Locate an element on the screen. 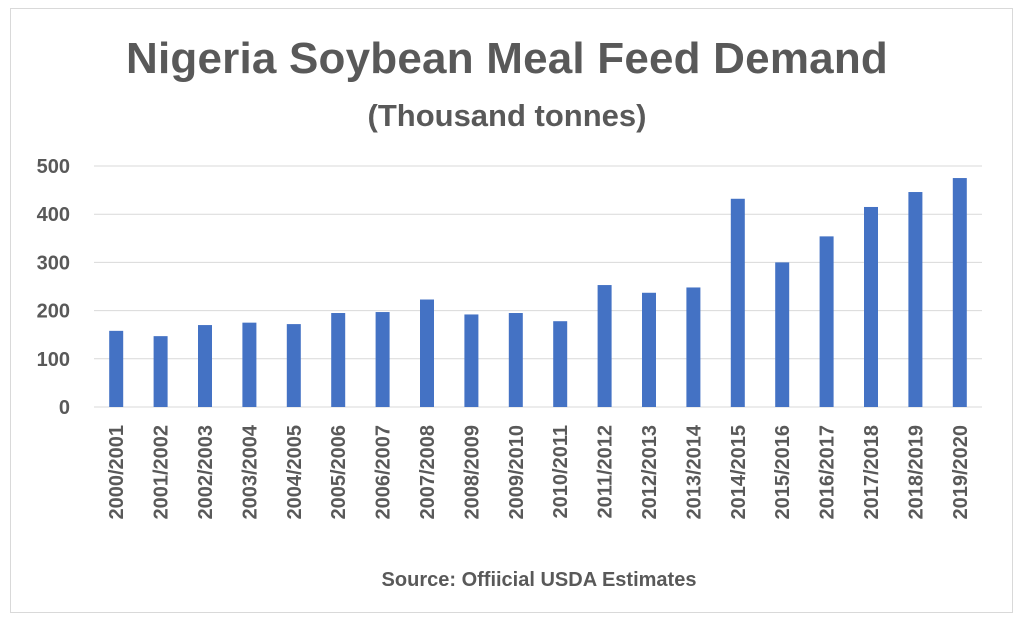  bar-2000-2001 is located at coordinates (116, 368).